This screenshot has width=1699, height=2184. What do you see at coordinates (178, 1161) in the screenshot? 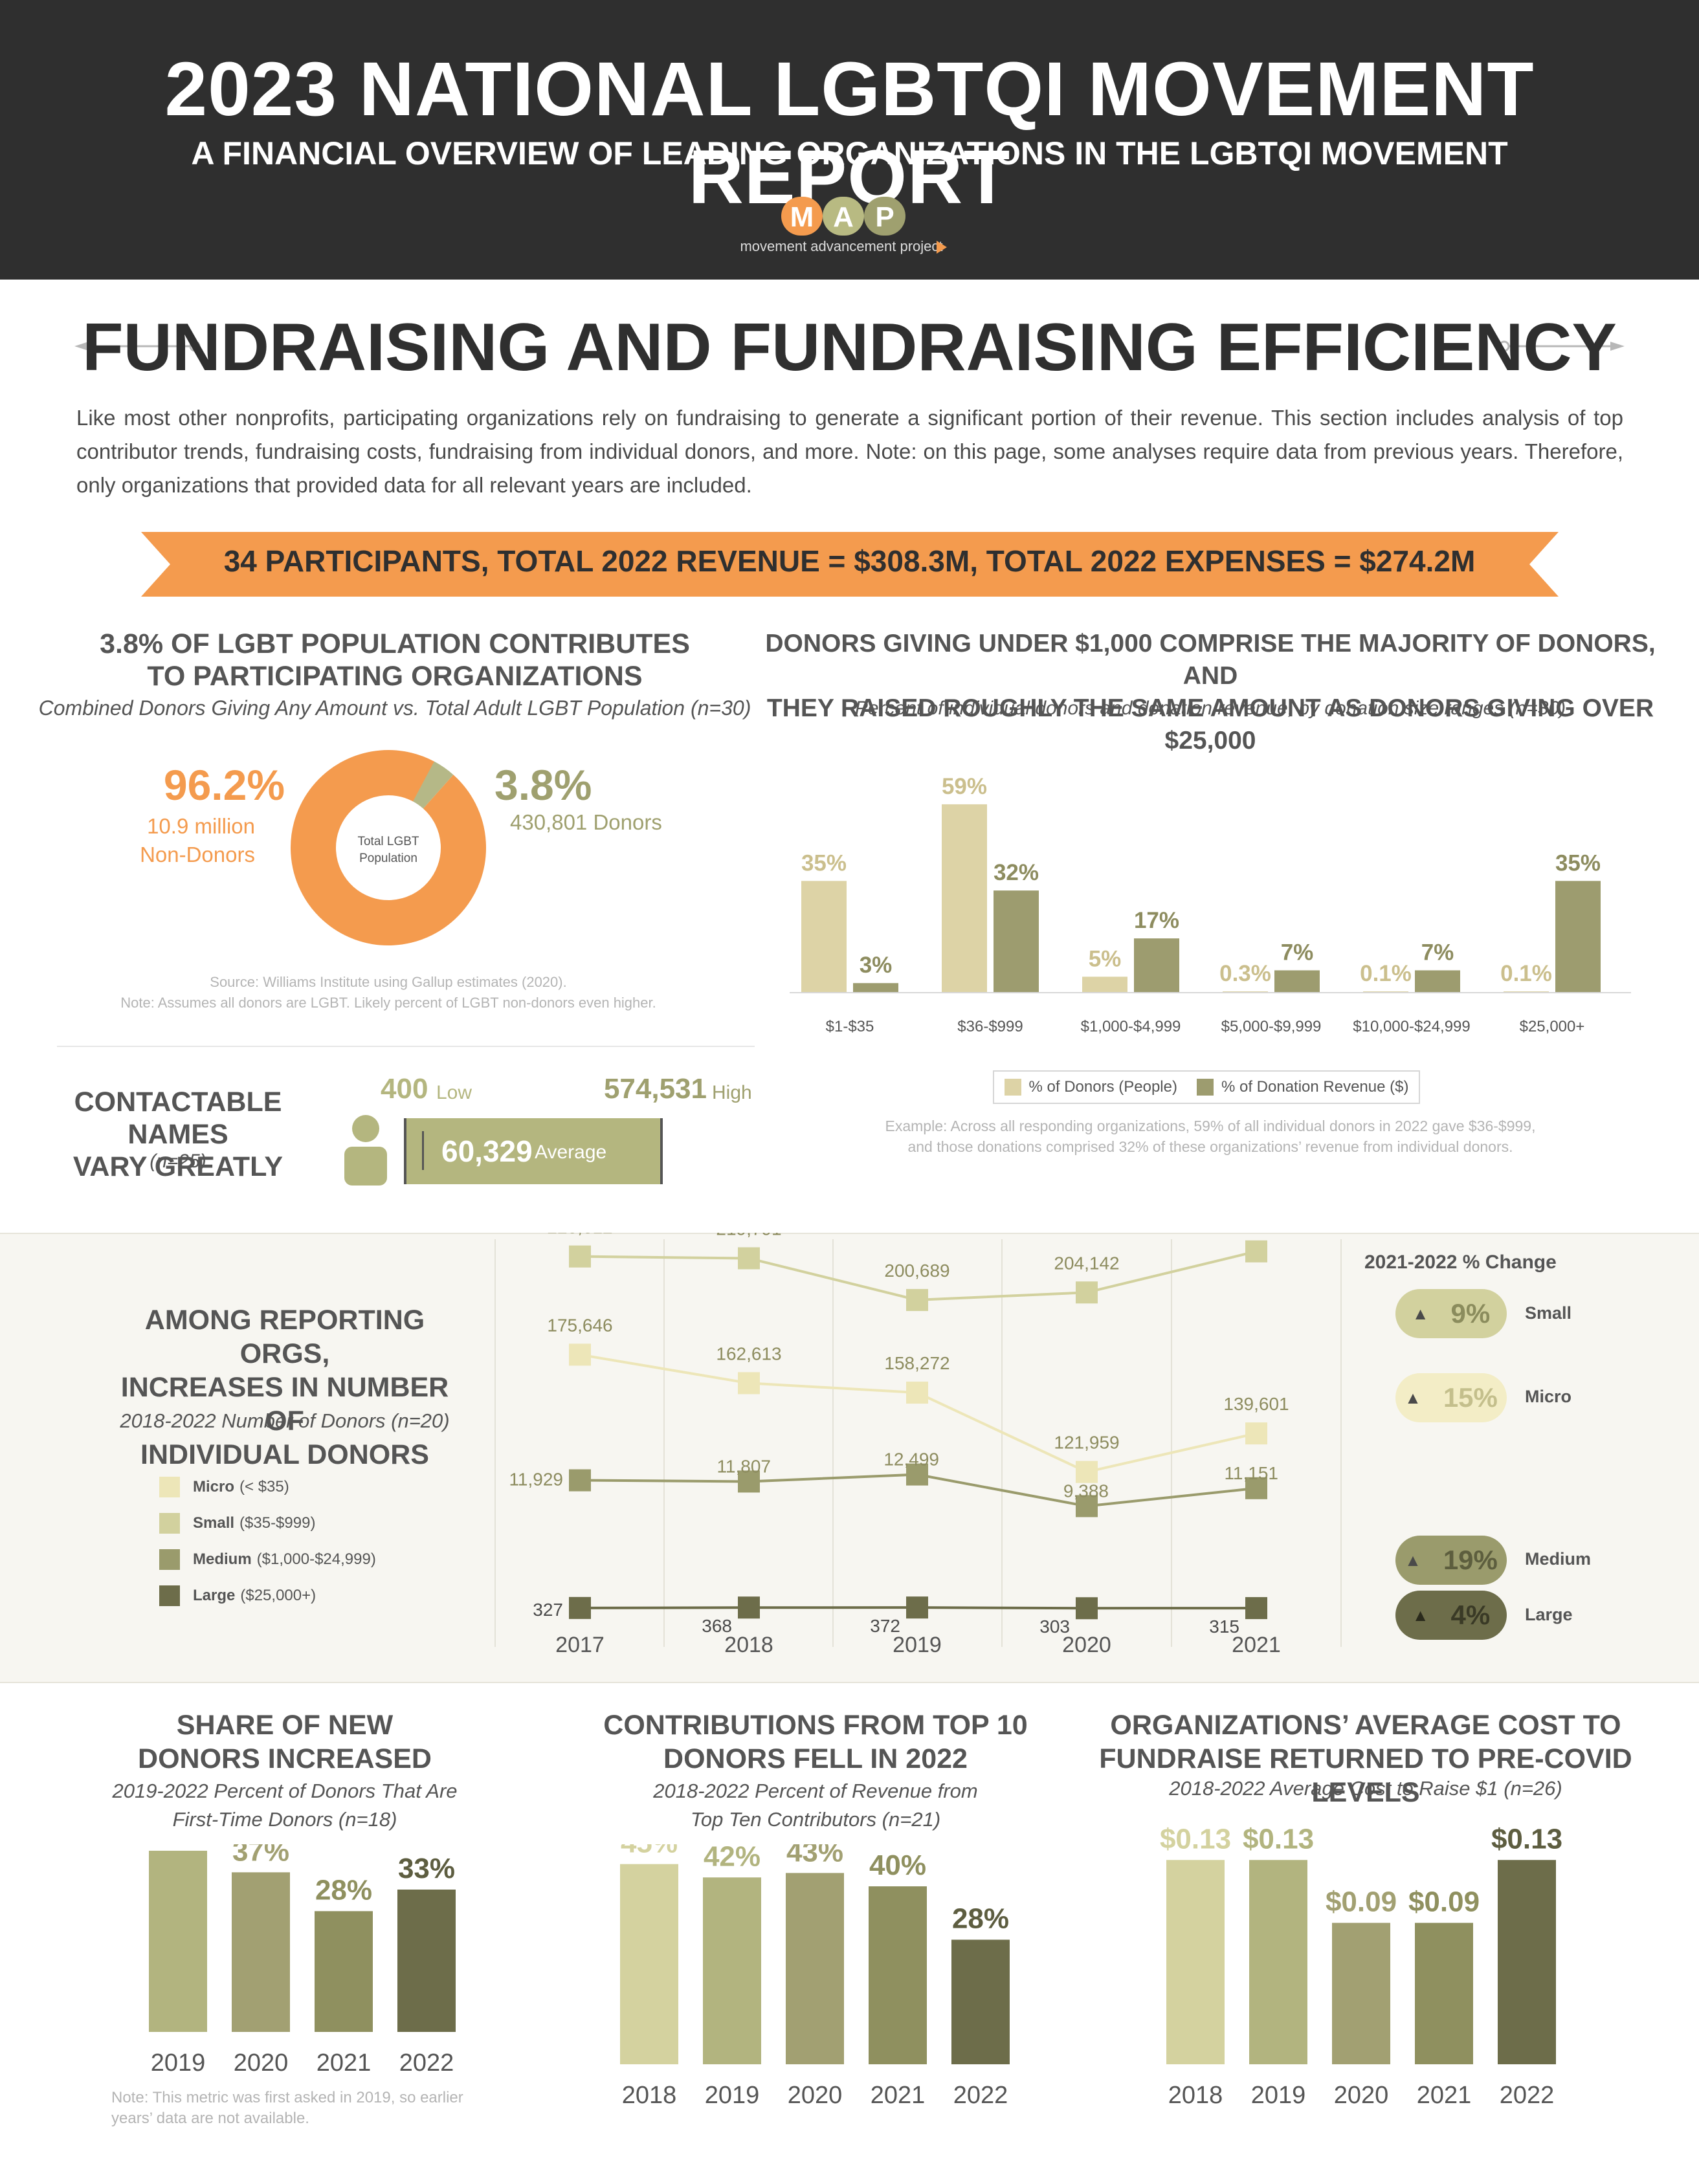
I see `contactable-n: (n=25)` at bounding box center [178, 1161].